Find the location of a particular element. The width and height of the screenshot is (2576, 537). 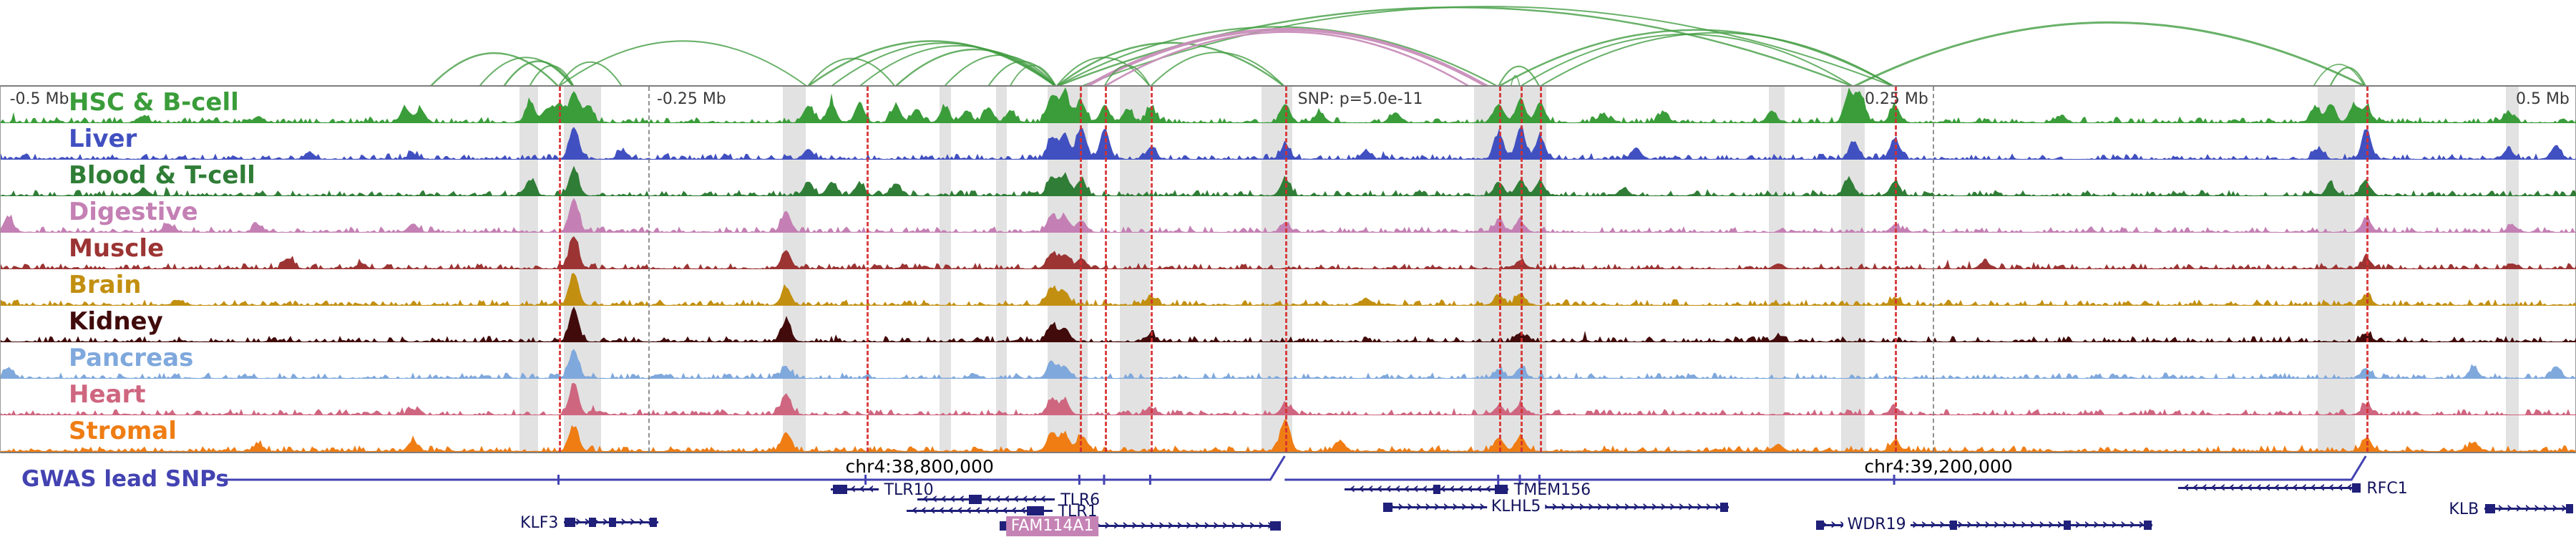

track-label-kidney: Kidney is located at coordinates (116, 321).